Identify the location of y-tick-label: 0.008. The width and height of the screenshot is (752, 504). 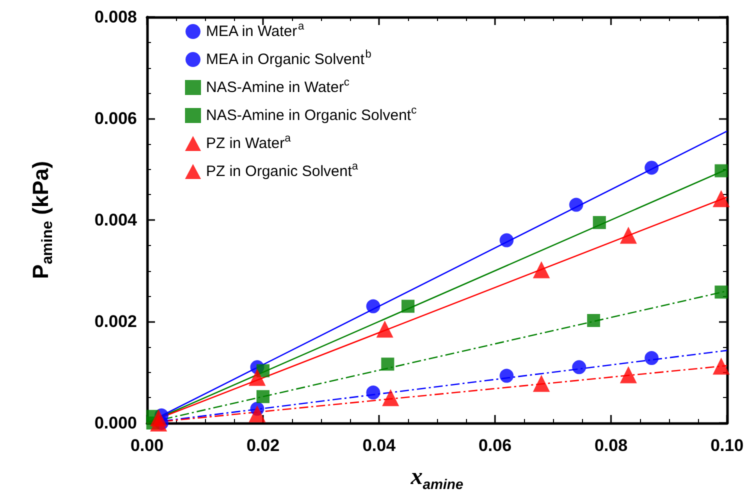
(115, 17).